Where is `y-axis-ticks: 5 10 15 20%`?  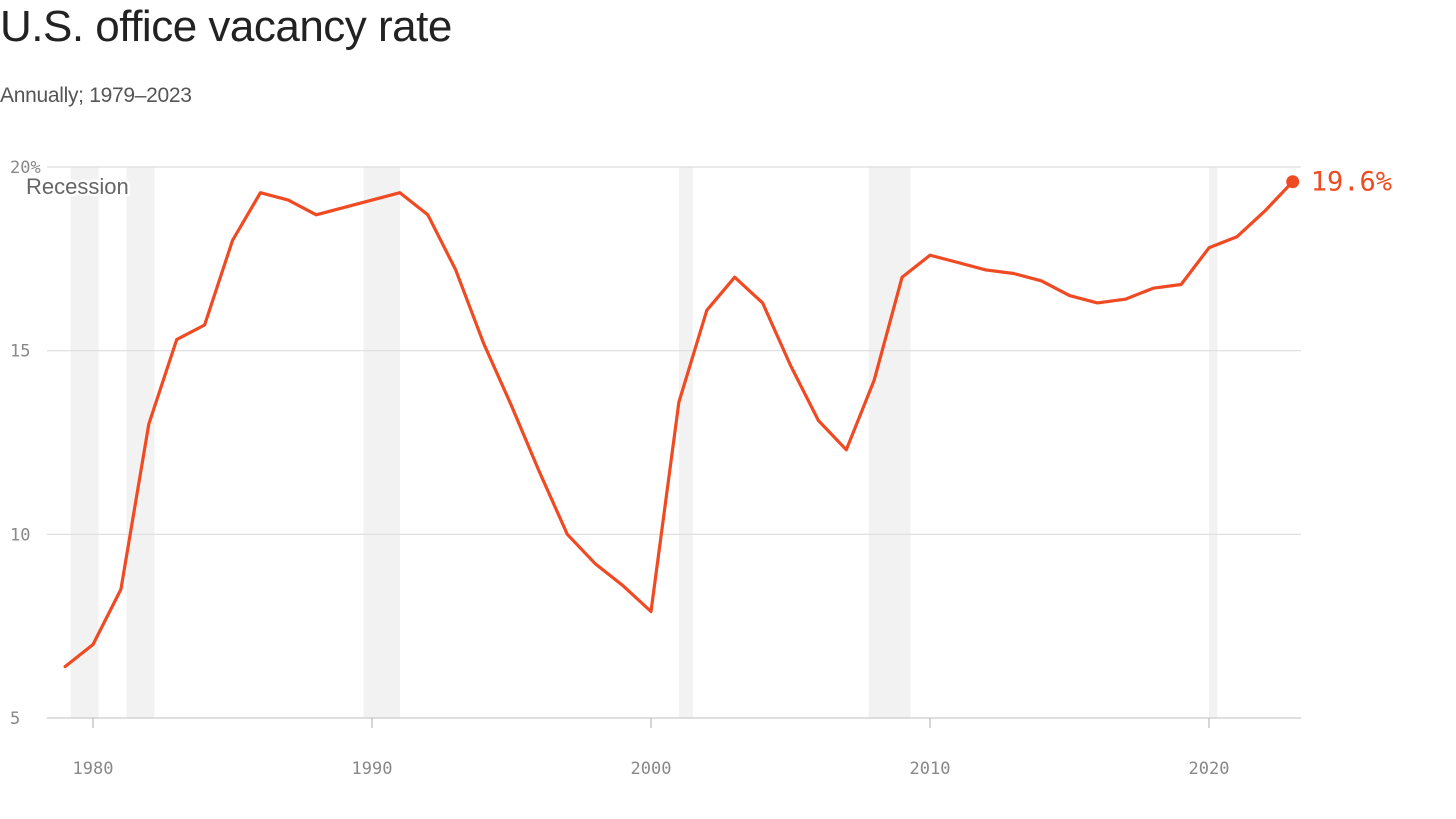
y-axis-ticks: 5 10 15 20% is located at coordinates (25, 443).